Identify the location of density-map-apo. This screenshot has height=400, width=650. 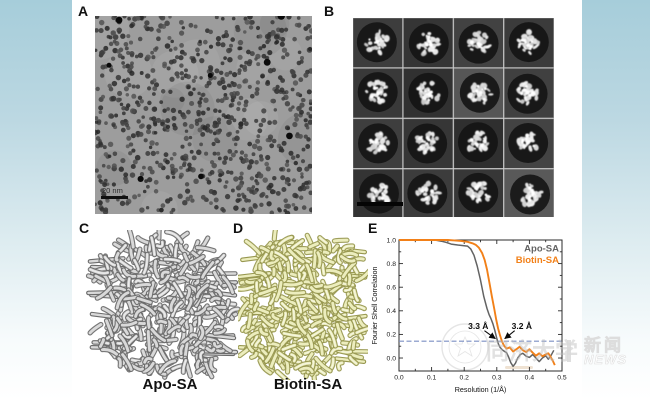
(163, 305).